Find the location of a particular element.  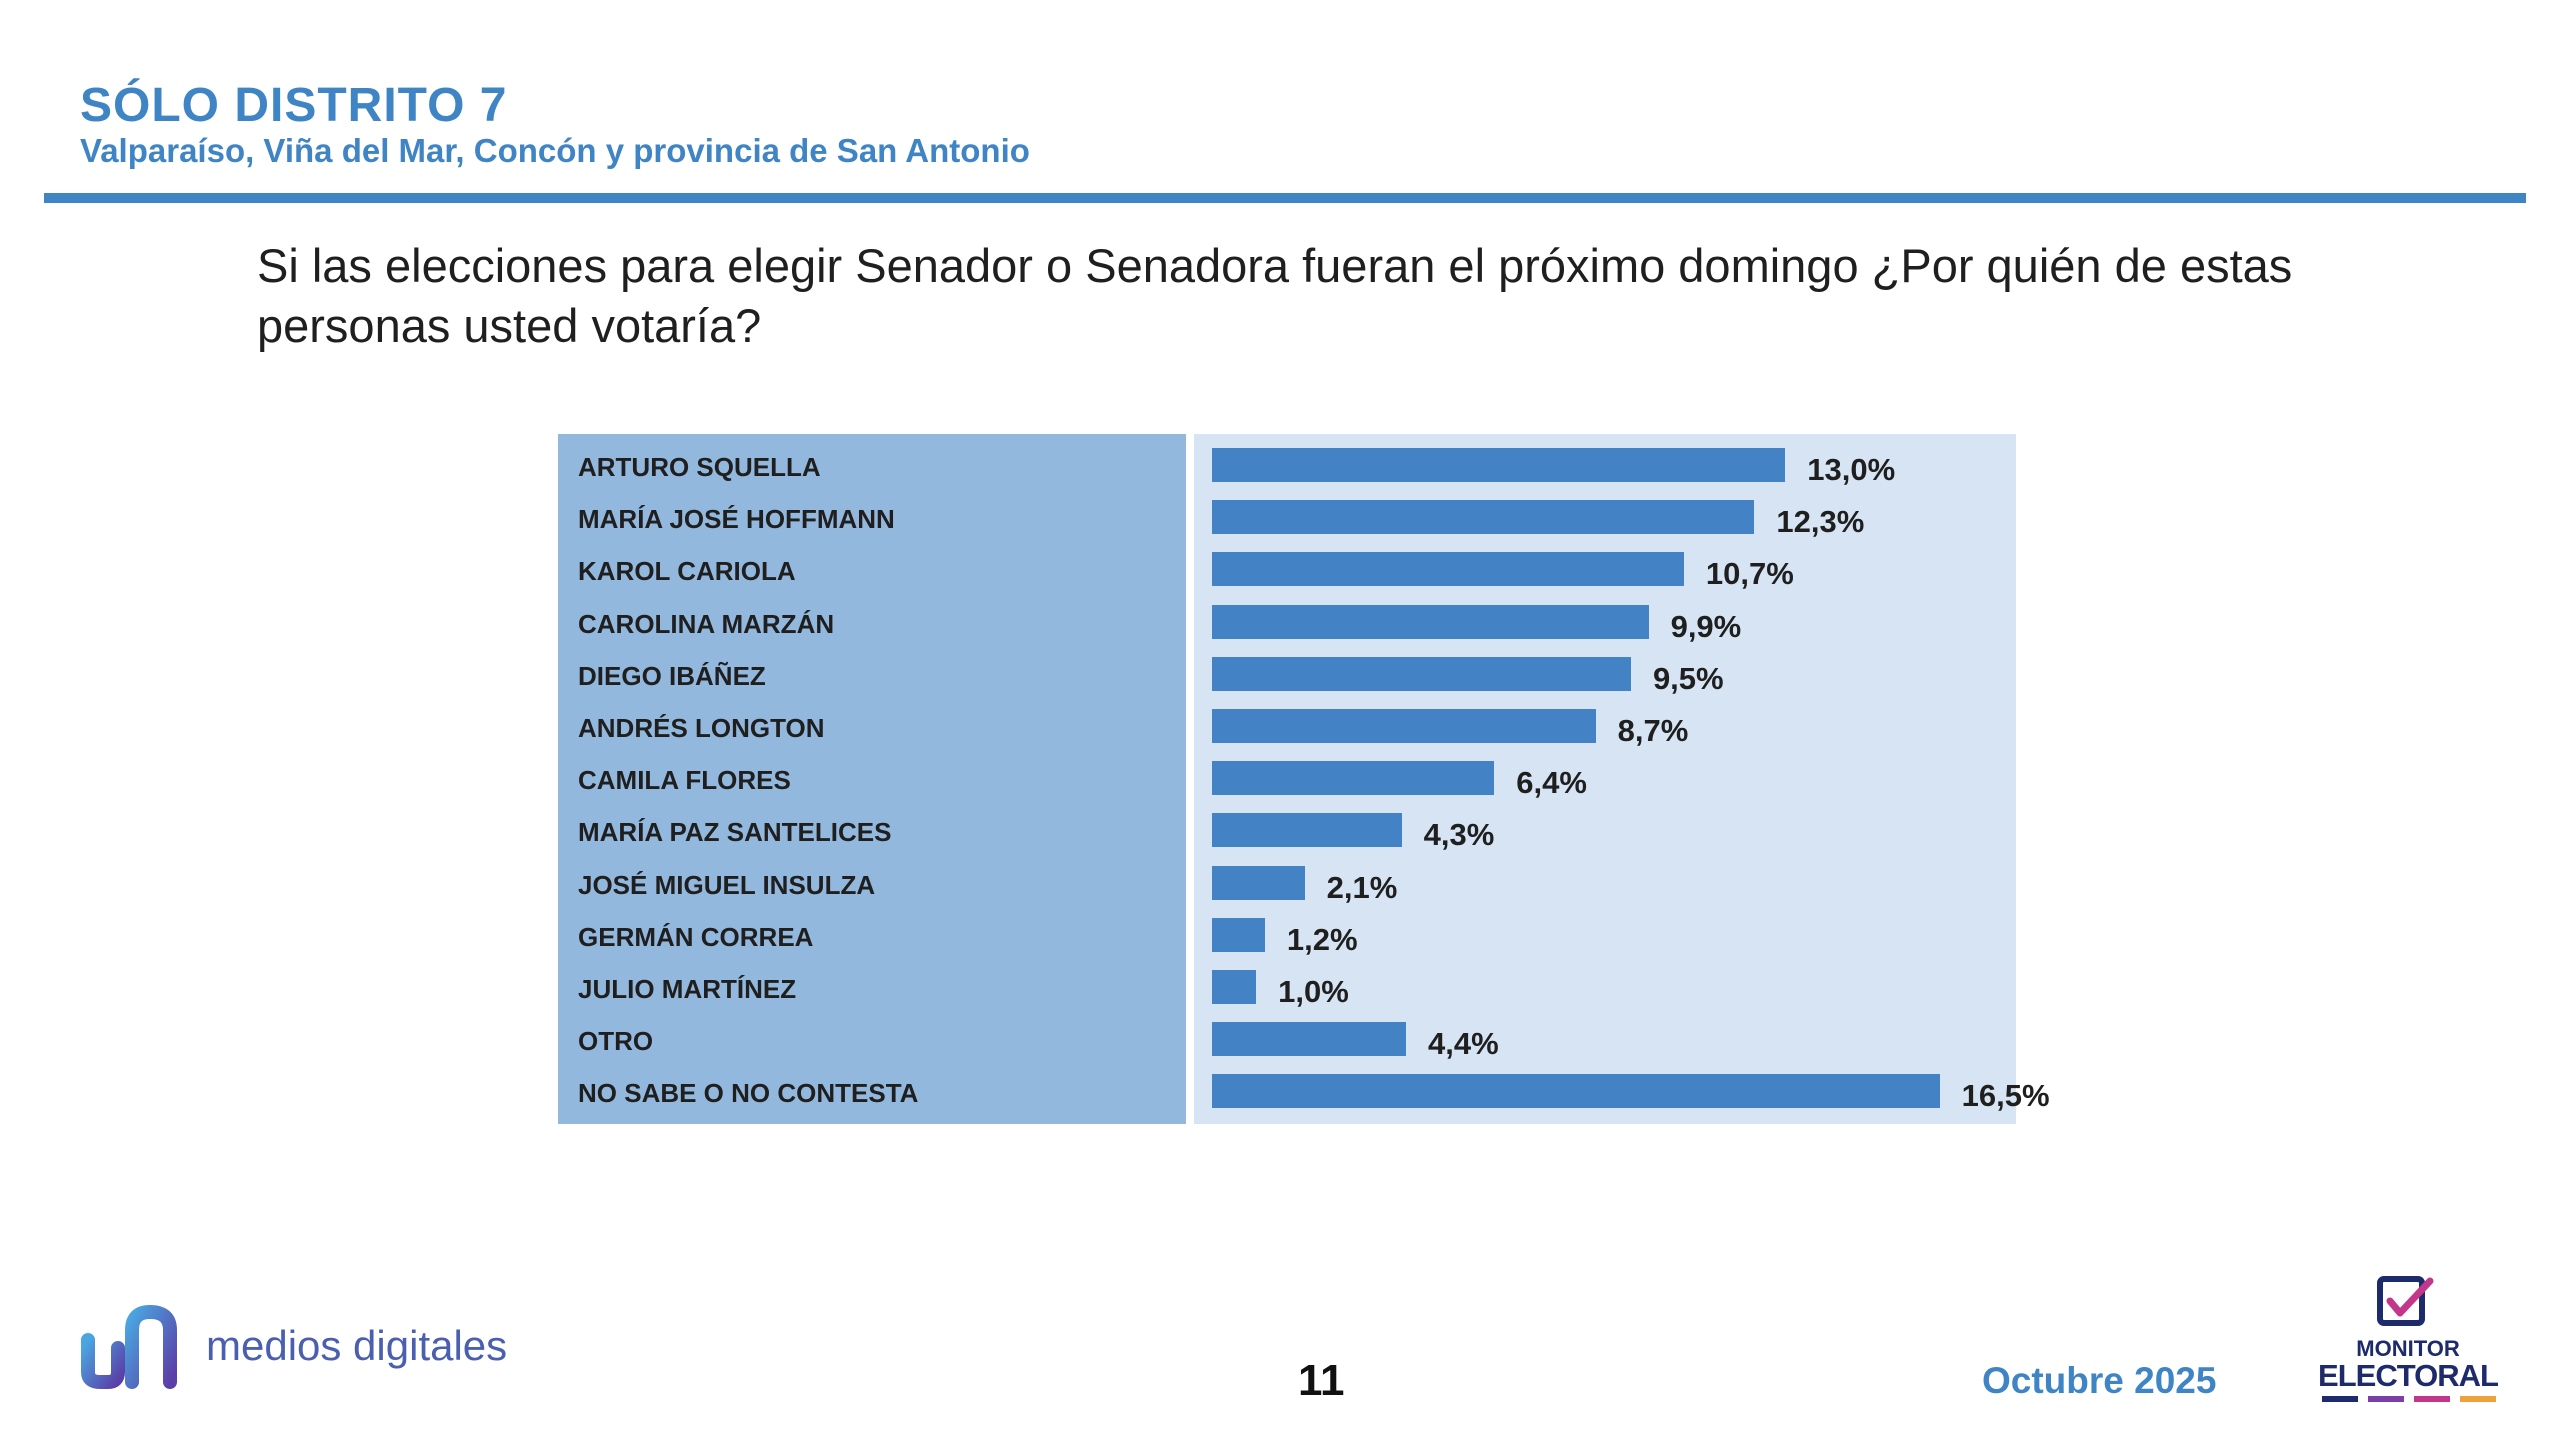

category-label: DIEGO IBÁÑEZ is located at coordinates (672, 675).